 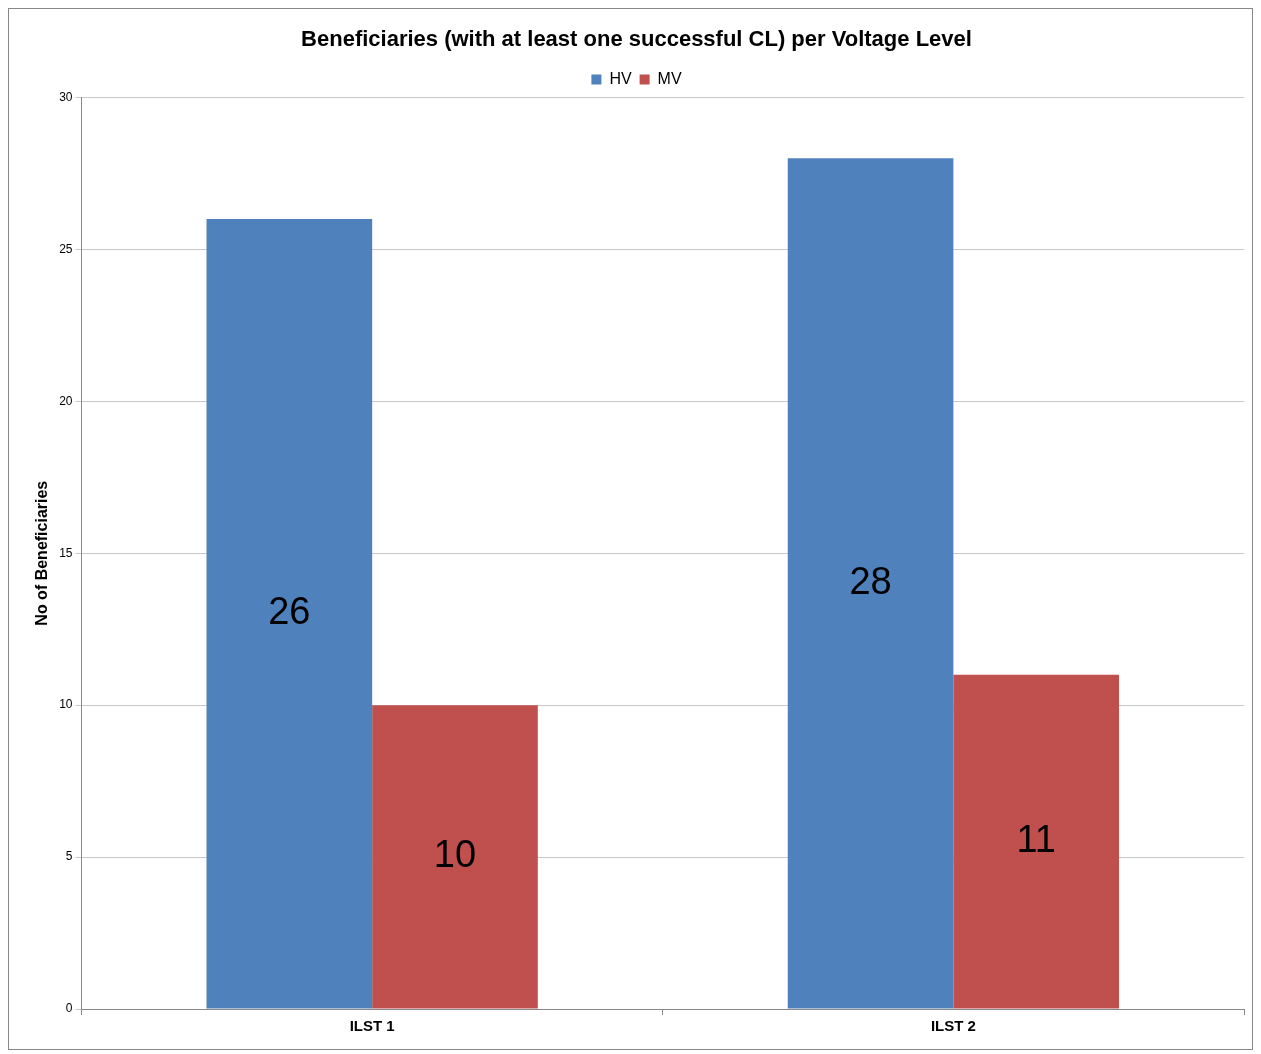 What do you see at coordinates (42, 553) in the screenshot?
I see `y-axis-title: No of Beneficiaries` at bounding box center [42, 553].